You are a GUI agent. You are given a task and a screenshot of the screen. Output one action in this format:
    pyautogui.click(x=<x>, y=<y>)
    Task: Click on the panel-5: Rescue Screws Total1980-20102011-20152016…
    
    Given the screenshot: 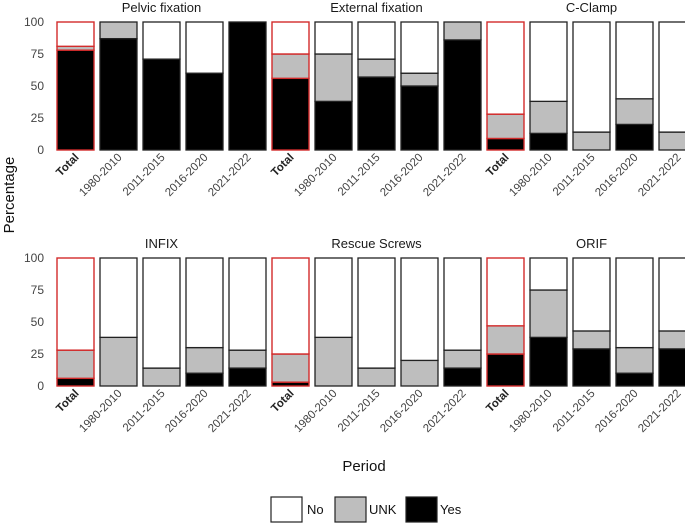 What is the action you would take?
    pyautogui.click(x=375, y=335)
    